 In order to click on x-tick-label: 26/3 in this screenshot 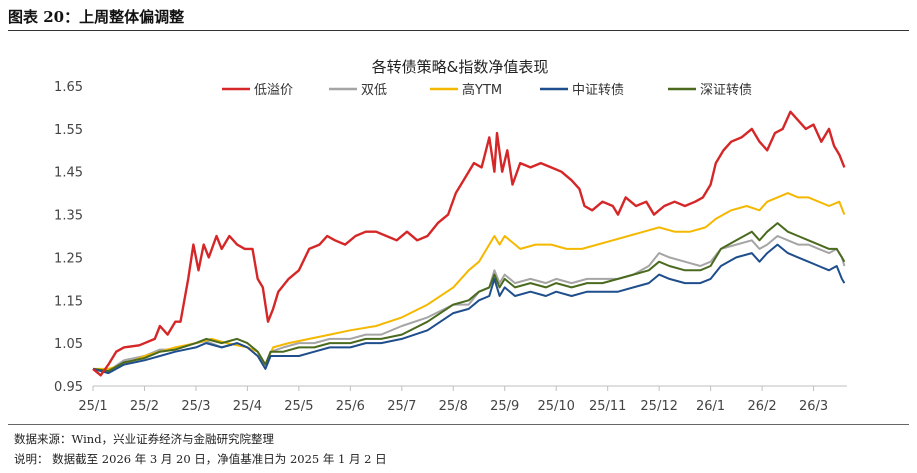, I will do `click(813, 406)`.